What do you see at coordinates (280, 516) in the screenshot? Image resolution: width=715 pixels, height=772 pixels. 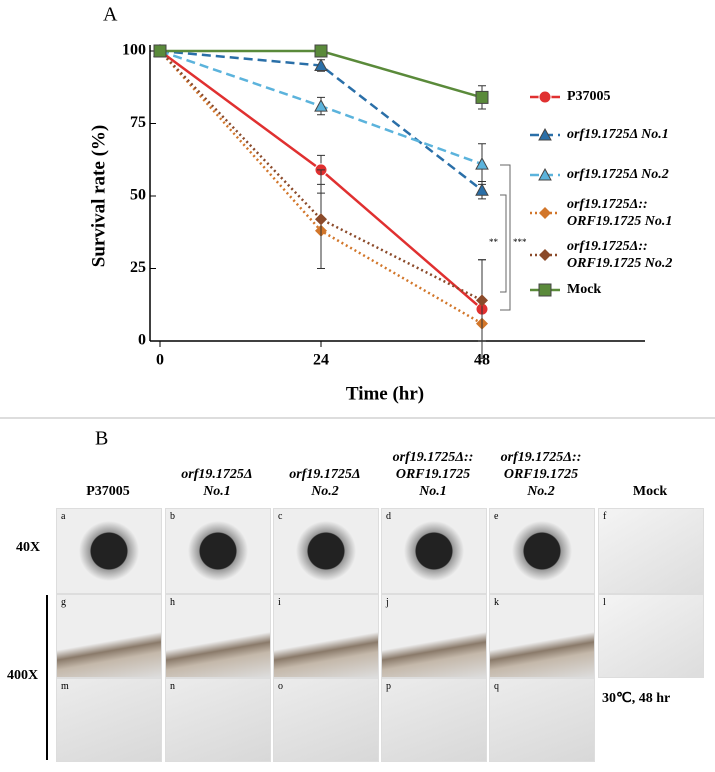 I see `image-letter: c` at bounding box center [280, 516].